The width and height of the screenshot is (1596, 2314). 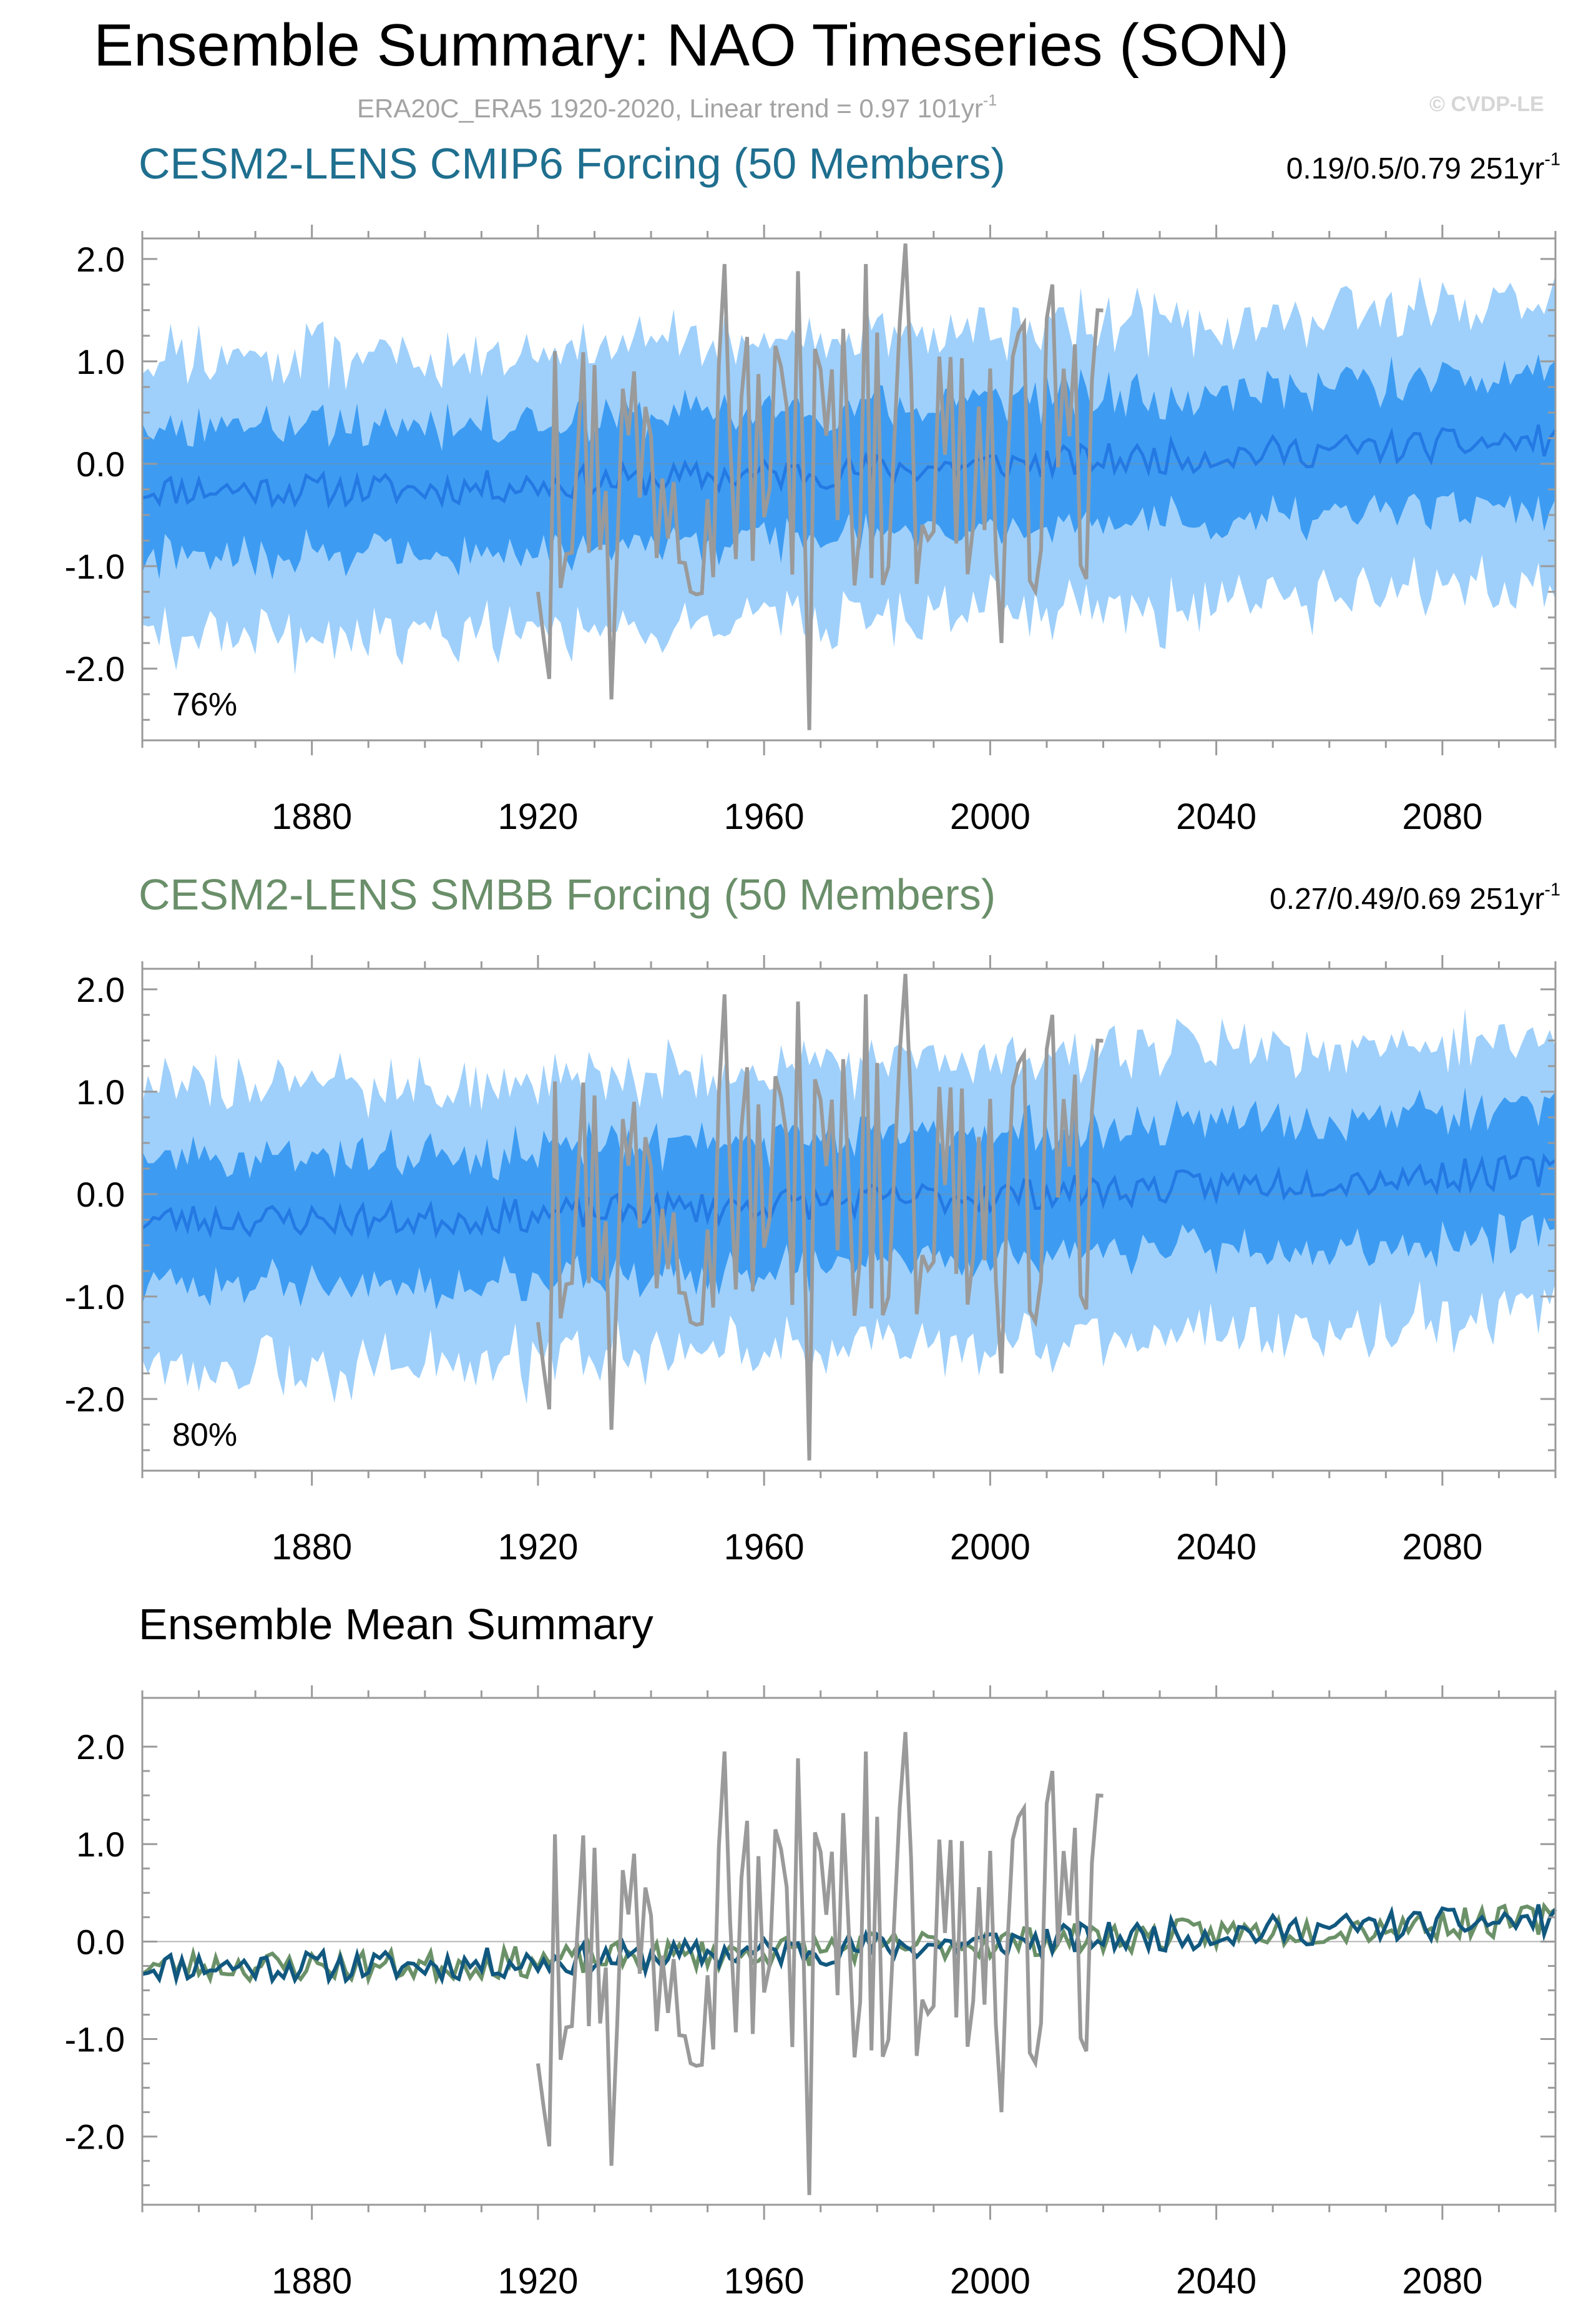 I want to click on subtitle-superscript: -1, so click(x=990, y=101).